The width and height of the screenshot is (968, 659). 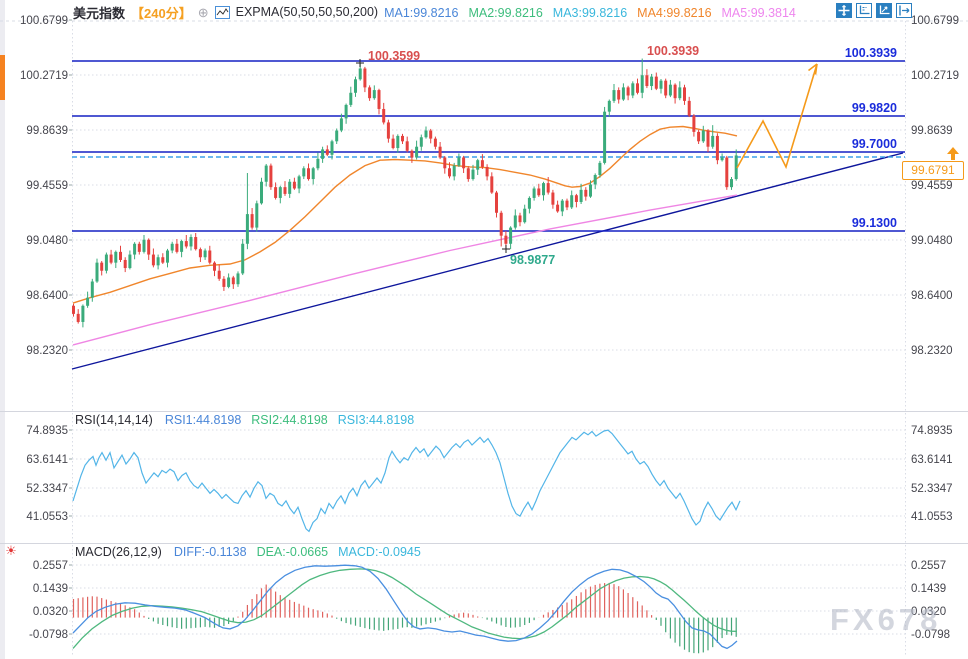 What do you see at coordinates (118, 552) in the screenshot?
I see `macd-title: MACD(26,12,9)` at bounding box center [118, 552].